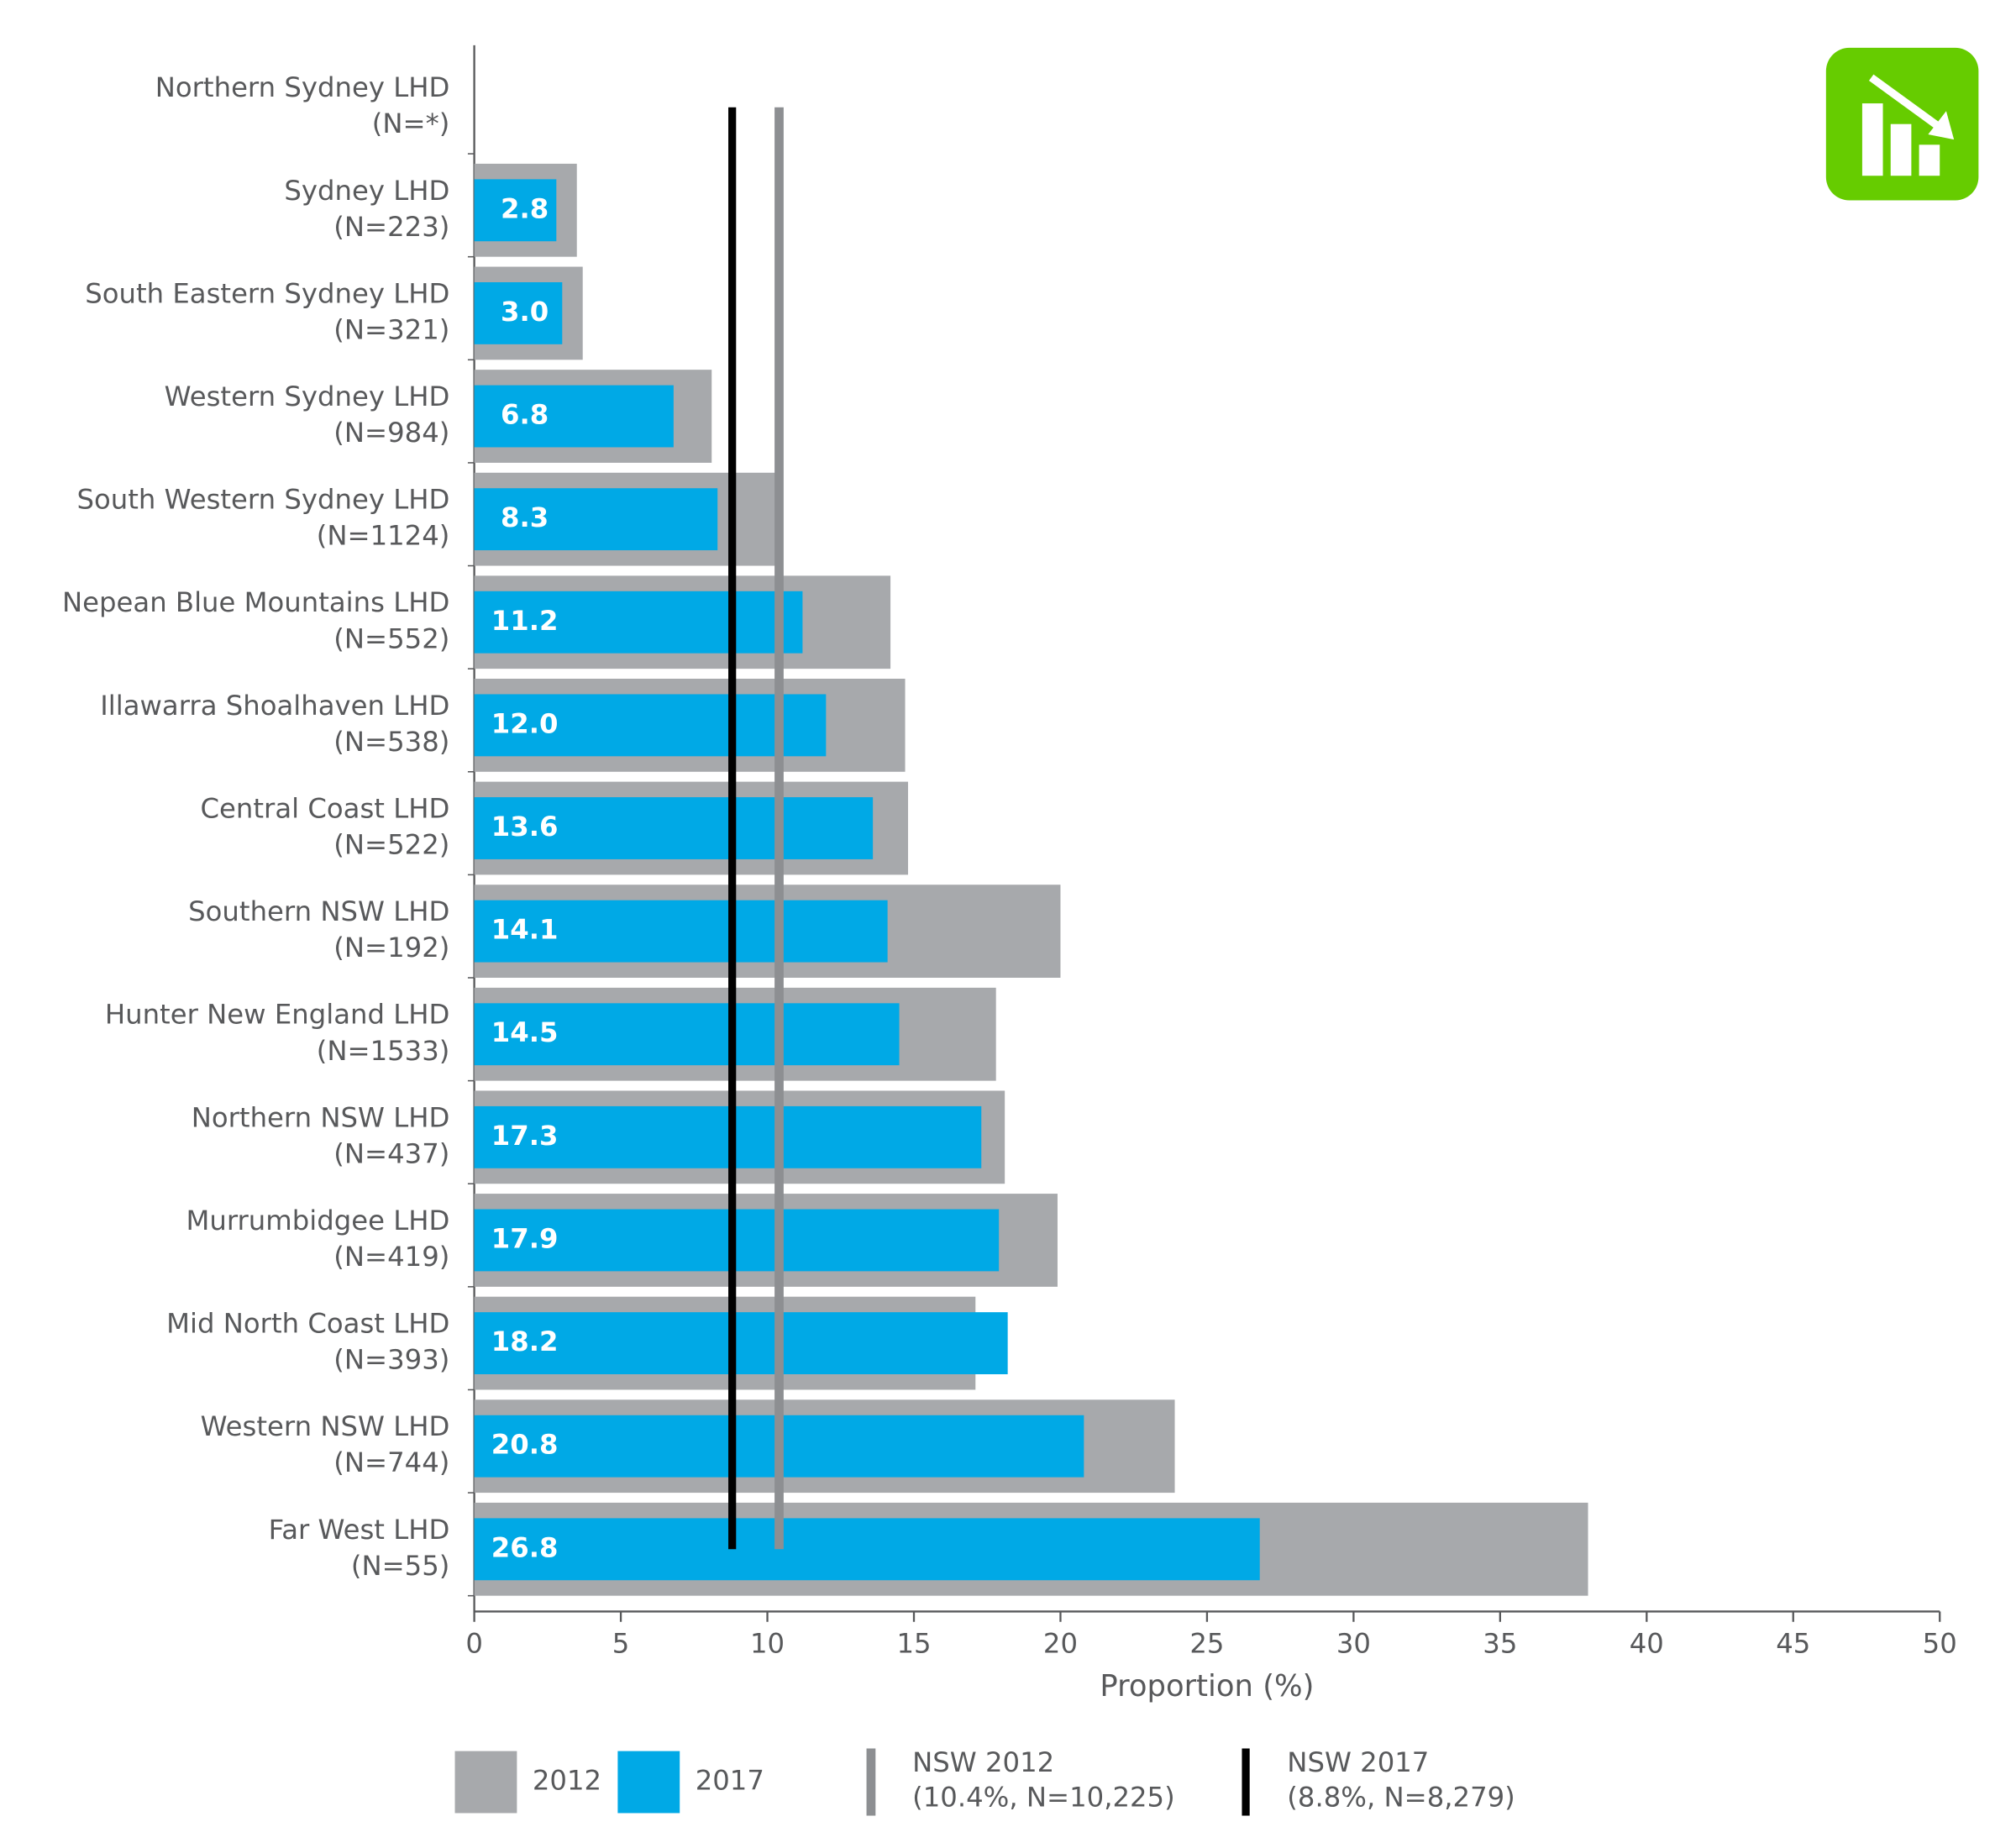 This screenshot has width=2016, height=1848. What do you see at coordinates (767, 1643) in the screenshot?
I see `x-tick-label: 10` at bounding box center [767, 1643].